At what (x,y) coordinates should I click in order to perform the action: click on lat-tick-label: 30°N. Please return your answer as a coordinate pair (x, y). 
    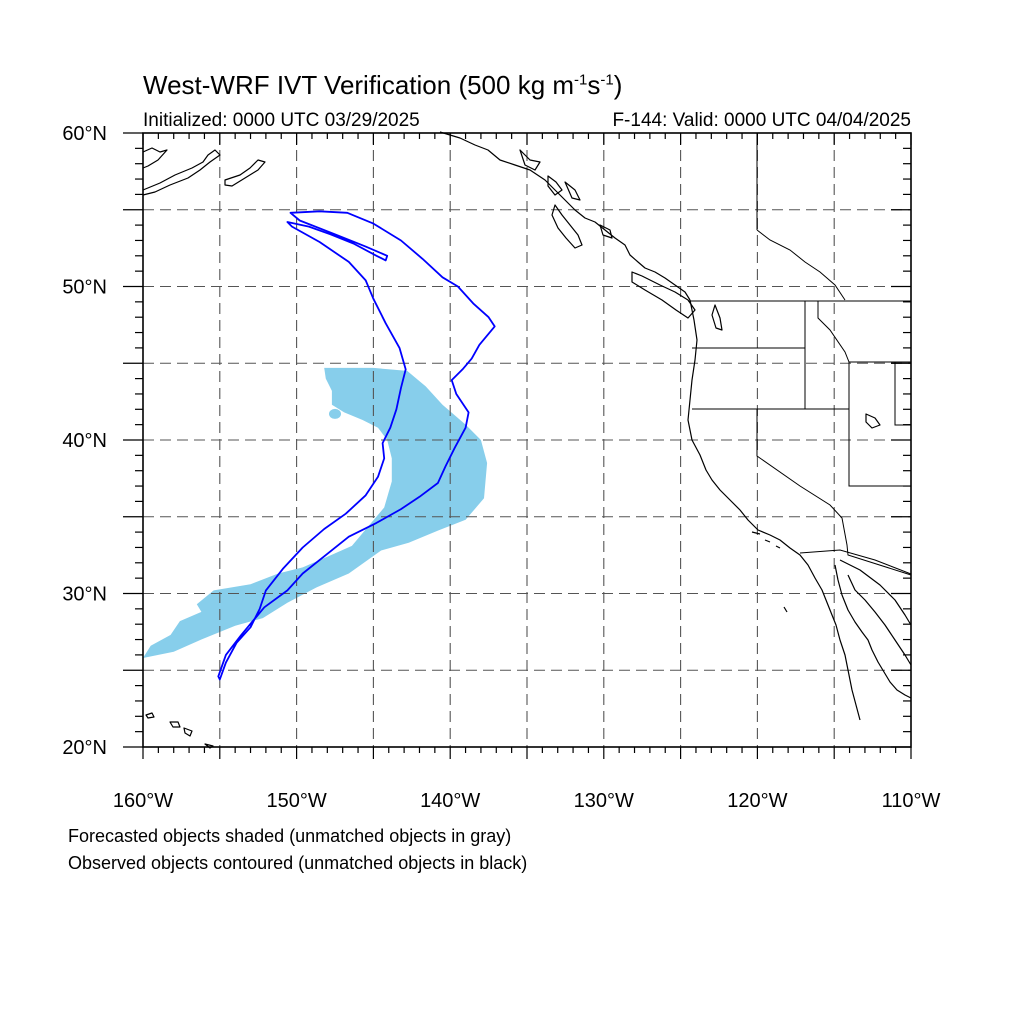
    Looking at the image, I should click on (84, 595).